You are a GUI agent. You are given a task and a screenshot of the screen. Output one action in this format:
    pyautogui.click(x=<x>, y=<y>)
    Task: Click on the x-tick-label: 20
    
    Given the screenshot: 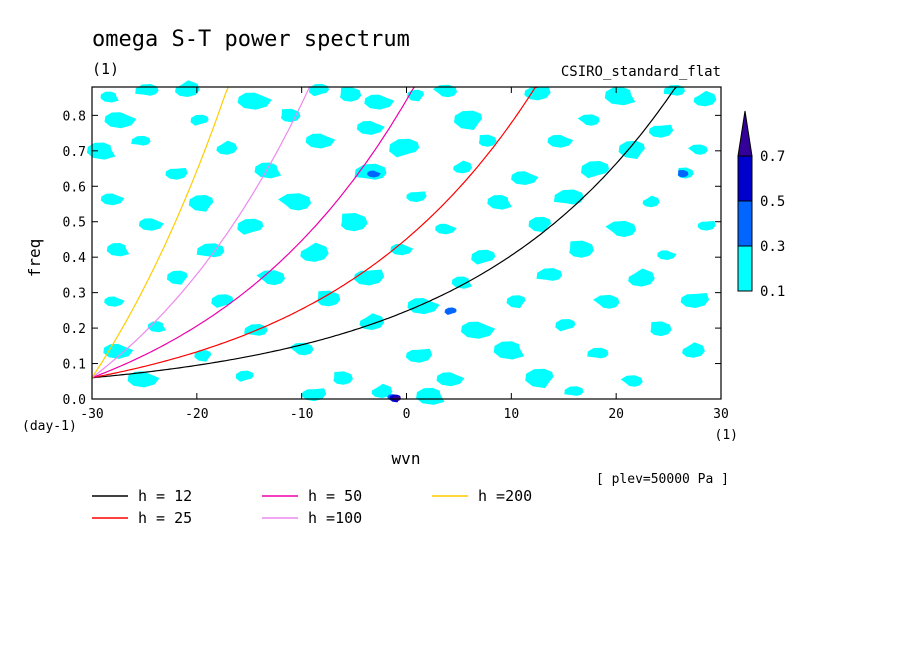 What is the action you would take?
    pyautogui.click(x=616, y=414)
    